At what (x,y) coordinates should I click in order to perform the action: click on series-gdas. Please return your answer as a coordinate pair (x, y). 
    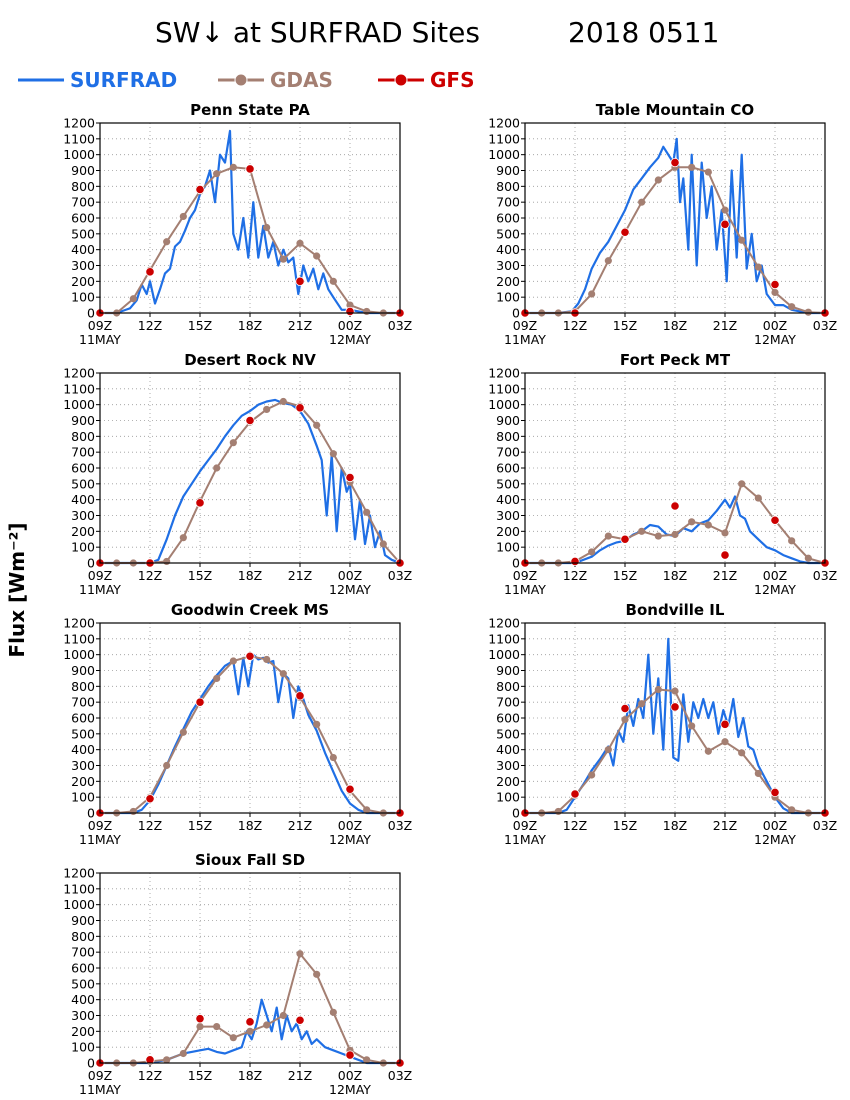
    Looking at the image, I should click on (675, 240).